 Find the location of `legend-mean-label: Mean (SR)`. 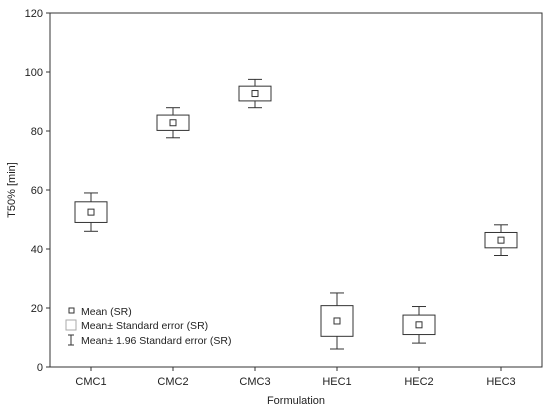

legend-mean-label: Mean (SR) is located at coordinates (106, 312).